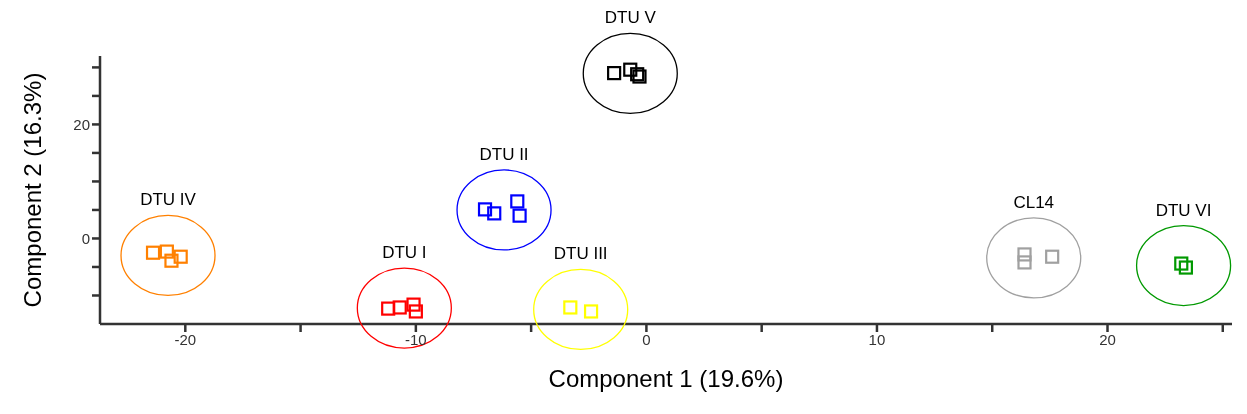  Describe the element at coordinates (1107, 339) in the screenshot. I see `x-tick-label: 20` at that location.